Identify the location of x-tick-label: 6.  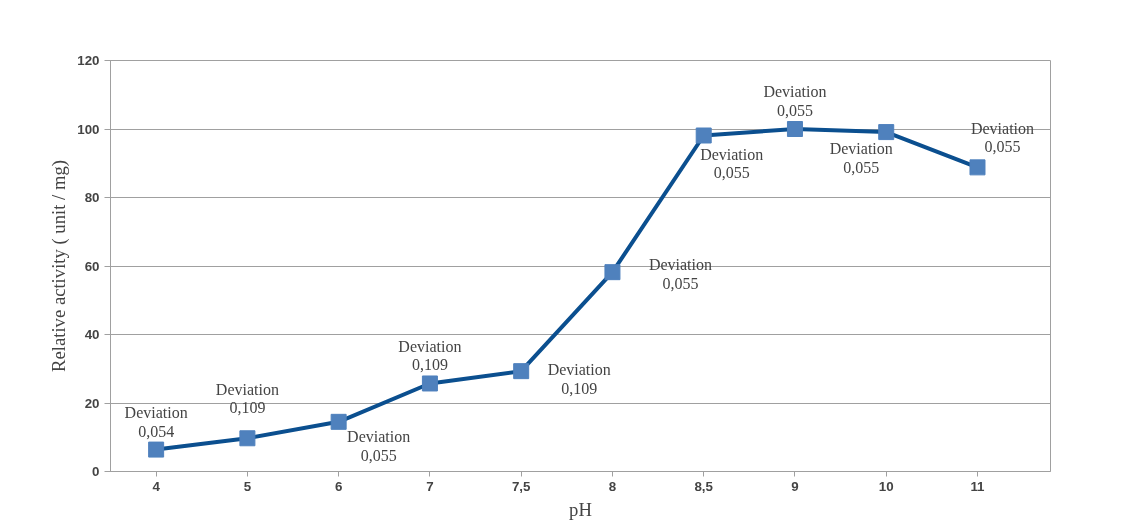
(338, 486).